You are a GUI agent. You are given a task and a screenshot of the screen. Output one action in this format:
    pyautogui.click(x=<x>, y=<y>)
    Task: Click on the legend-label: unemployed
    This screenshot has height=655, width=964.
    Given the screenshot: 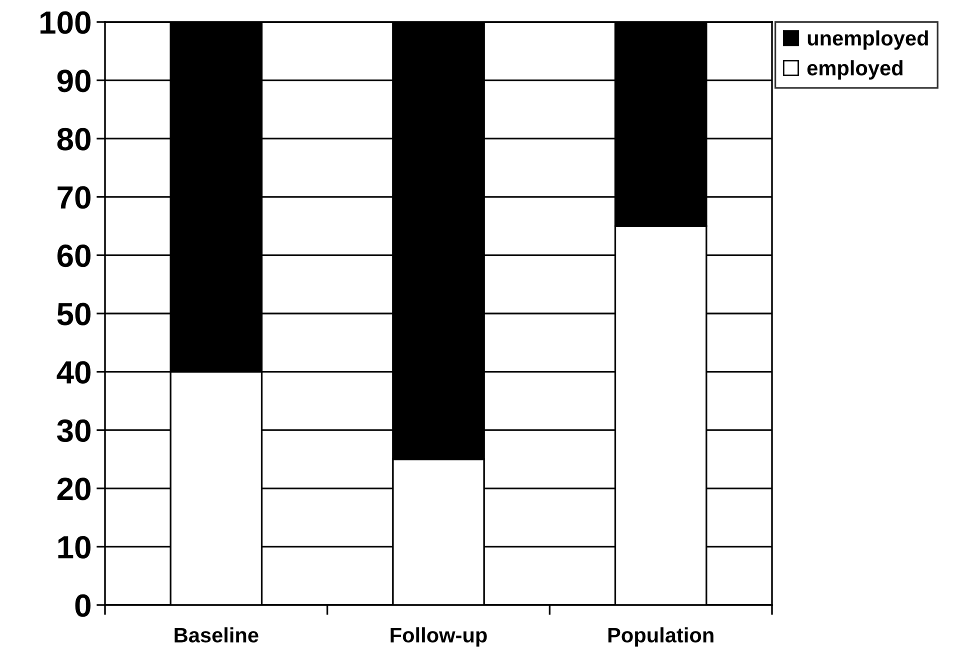 What is the action you would take?
    pyautogui.click(x=868, y=40)
    